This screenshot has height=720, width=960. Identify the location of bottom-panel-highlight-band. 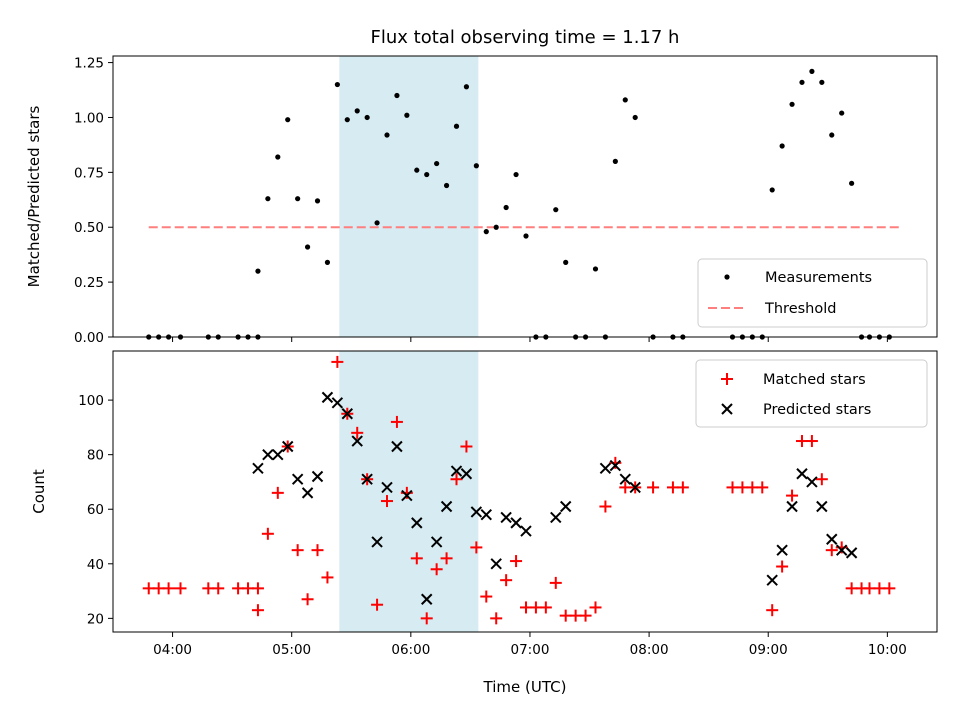
(409, 491).